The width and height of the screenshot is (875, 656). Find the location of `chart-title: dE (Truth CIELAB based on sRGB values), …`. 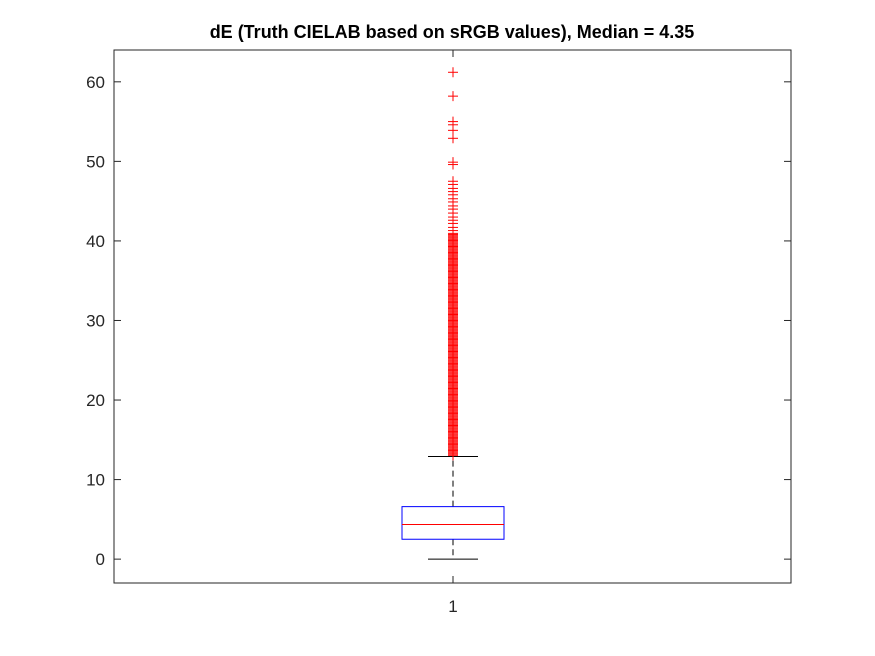

chart-title: dE (Truth CIELAB based on sRGB values), … is located at coordinates (452, 32).